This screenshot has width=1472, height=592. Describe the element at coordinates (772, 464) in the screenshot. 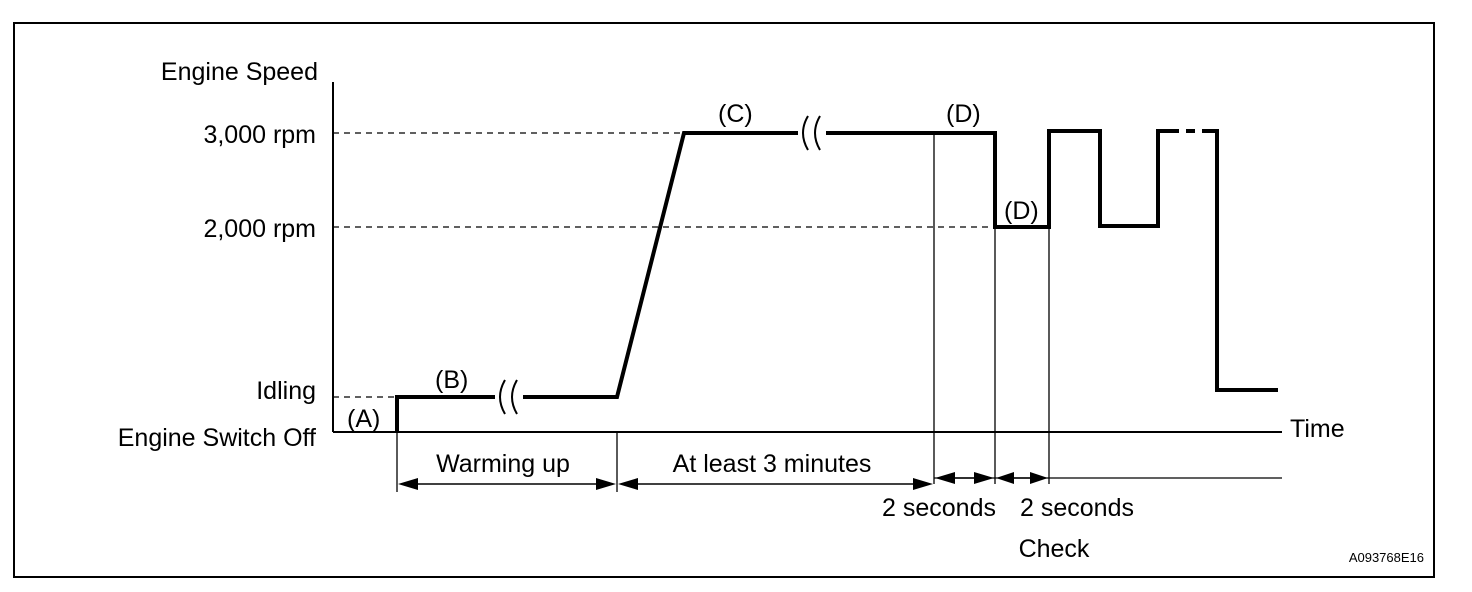

I see `duration-label-at-least-3-minutes: At least 3 minutes` at that location.